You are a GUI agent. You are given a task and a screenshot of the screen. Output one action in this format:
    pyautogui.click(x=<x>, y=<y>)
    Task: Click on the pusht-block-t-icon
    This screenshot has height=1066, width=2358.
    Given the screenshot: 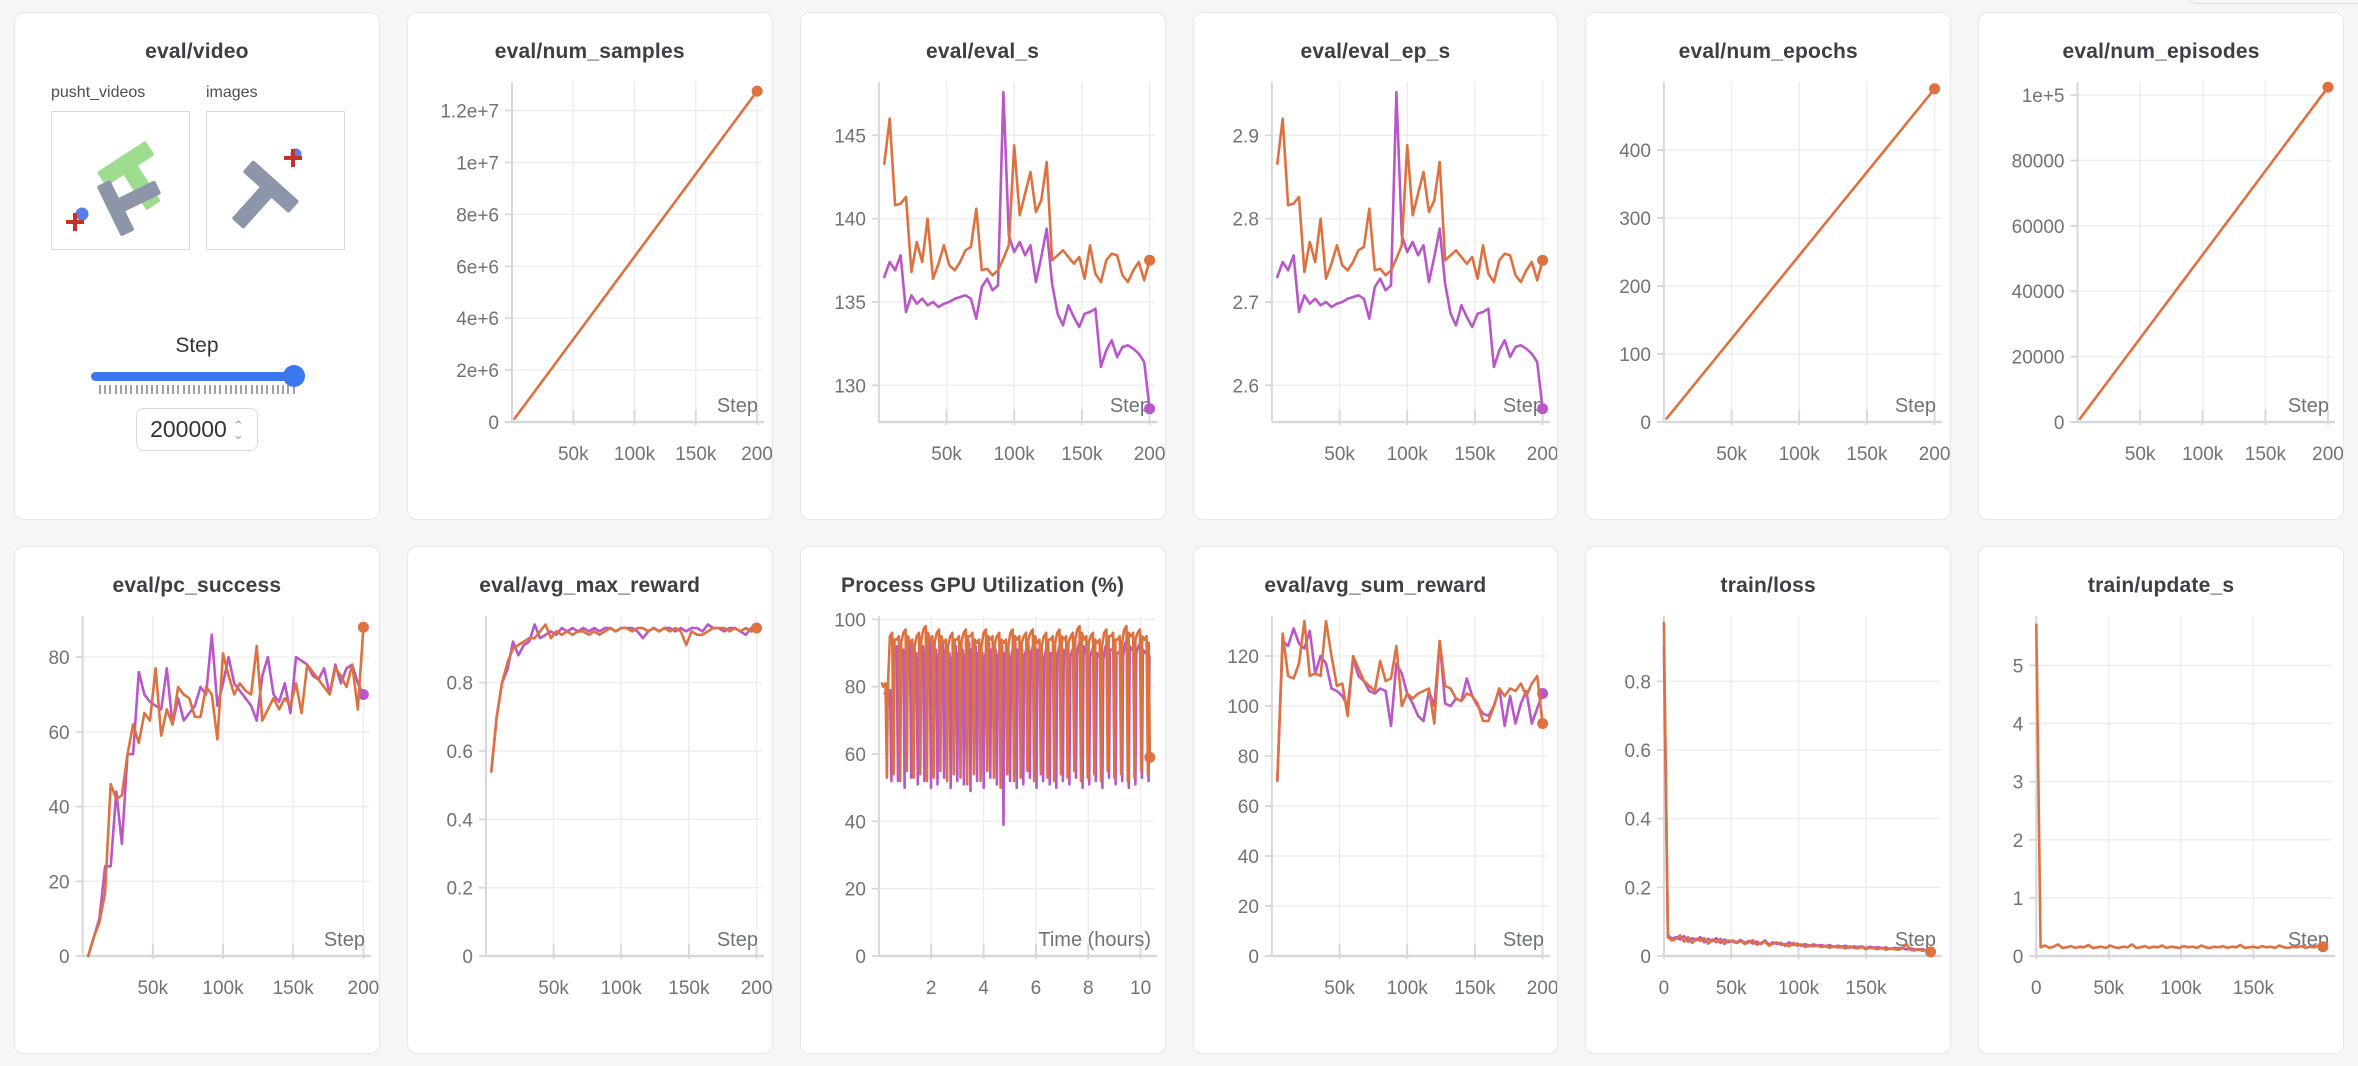 What is the action you would take?
    pyautogui.click(x=265, y=194)
    